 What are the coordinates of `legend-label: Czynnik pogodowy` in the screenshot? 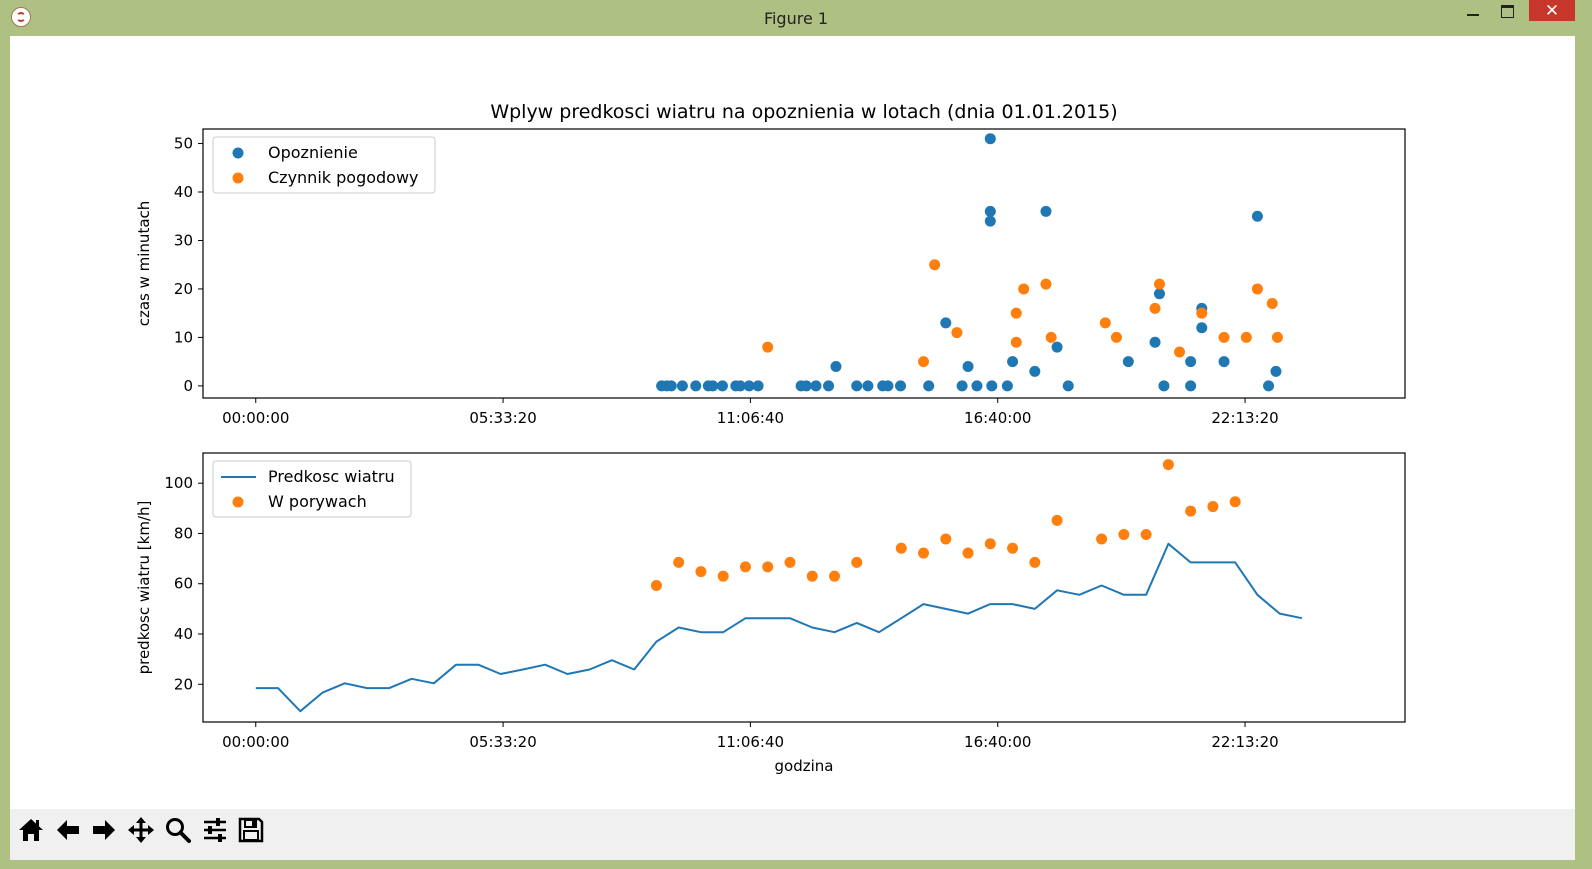 It's located at (343, 177).